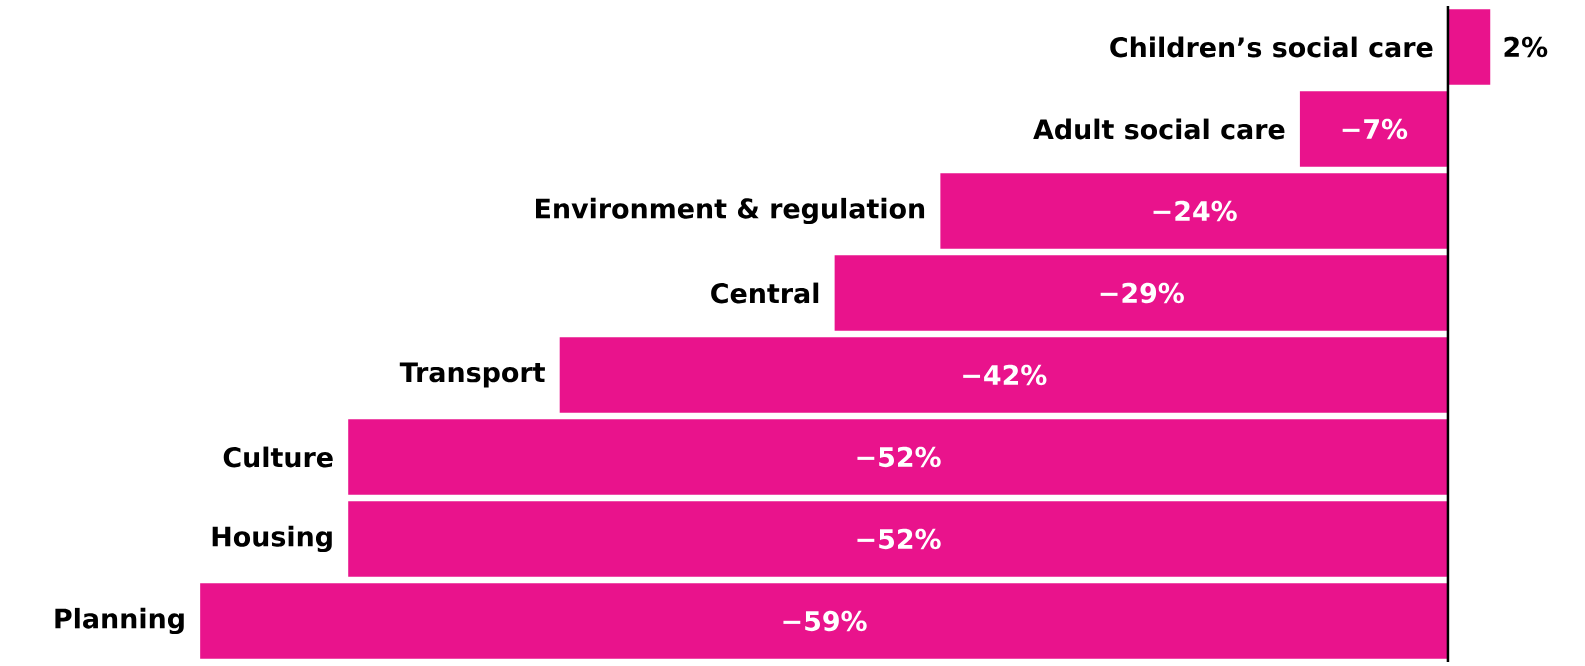 The width and height of the screenshot is (1585, 666). Describe the element at coordinates (119, 621) in the screenshot. I see `y-tick-label: Planning` at that location.